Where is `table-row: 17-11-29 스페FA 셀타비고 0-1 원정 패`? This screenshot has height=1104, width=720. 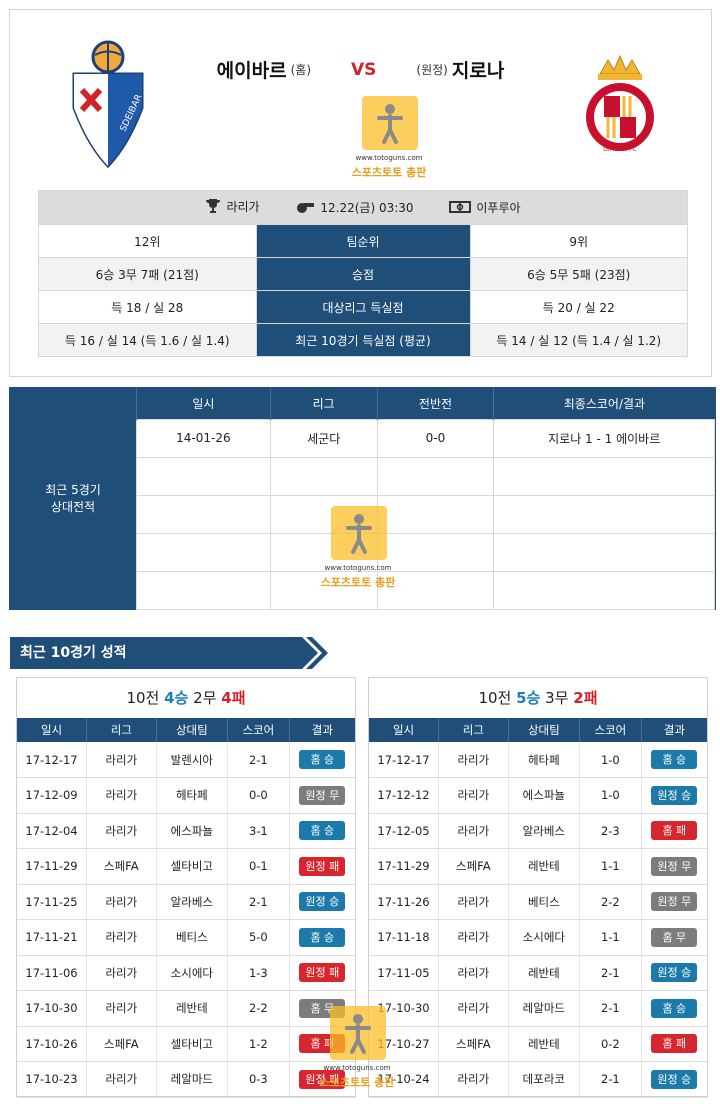 table-row: 17-11-29 스페FA 셀타비고 0-1 원정 패 is located at coordinates (186, 866).